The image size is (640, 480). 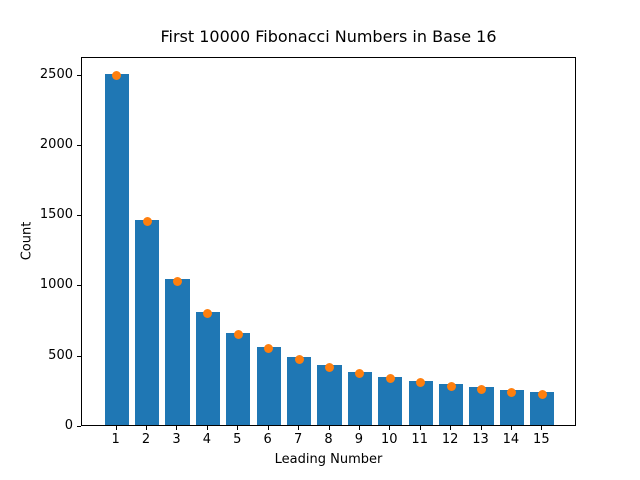 I want to click on x-tick-label: 12, so click(x=450, y=439).